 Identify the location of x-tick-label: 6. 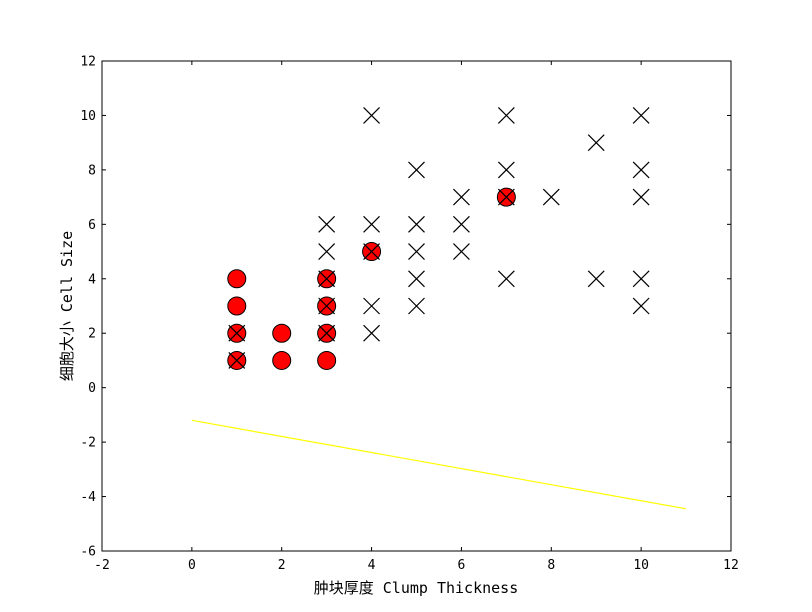
(462, 565).